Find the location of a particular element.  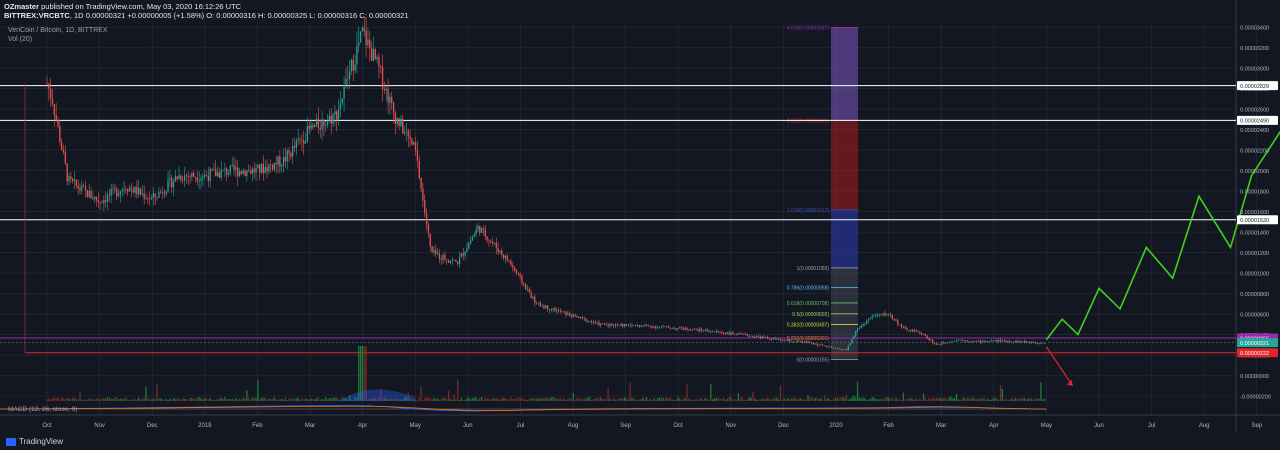

volume-legend: Vol (20) is located at coordinates (20, 39).